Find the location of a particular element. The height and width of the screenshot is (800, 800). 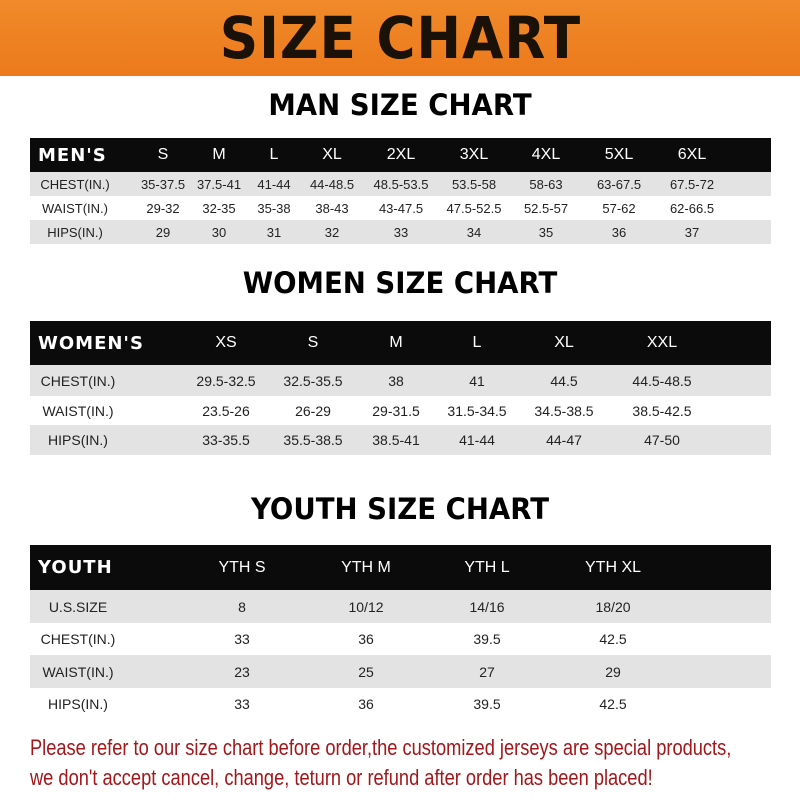

size-header-cell: YTH L is located at coordinates (487, 567).